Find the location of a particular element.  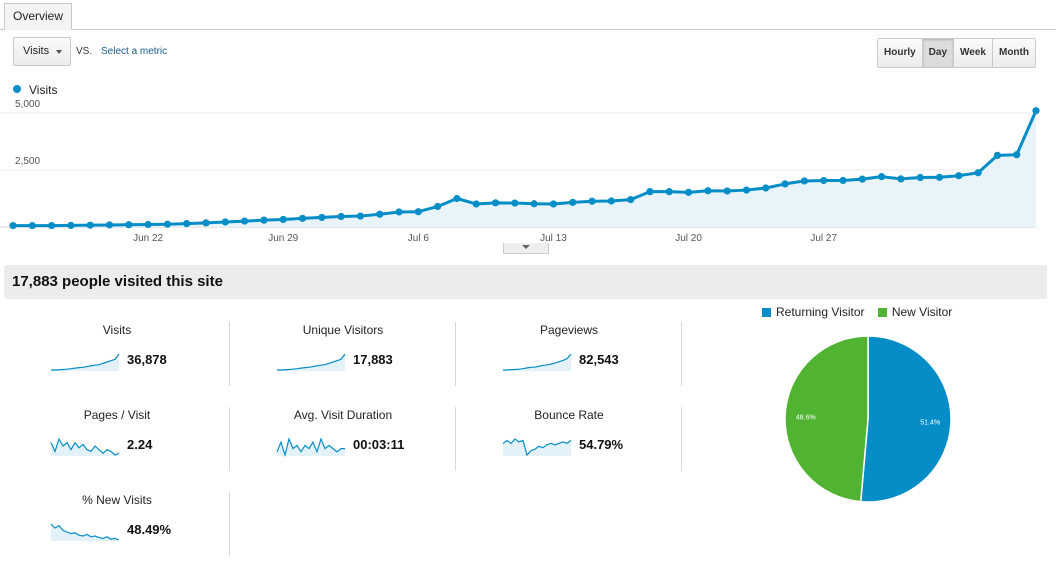

stat-label: Pages / Visit is located at coordinates (117, 415).